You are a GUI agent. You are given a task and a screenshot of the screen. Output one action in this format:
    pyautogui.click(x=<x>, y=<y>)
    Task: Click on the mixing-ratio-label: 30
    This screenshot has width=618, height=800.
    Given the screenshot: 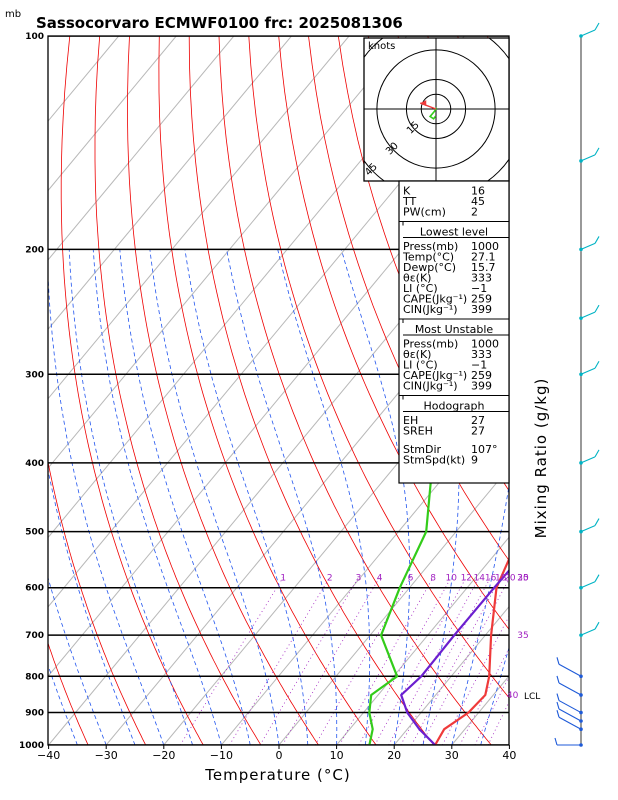 What is the action you would take?
    pyautogui.click(x=523, y=578)
    